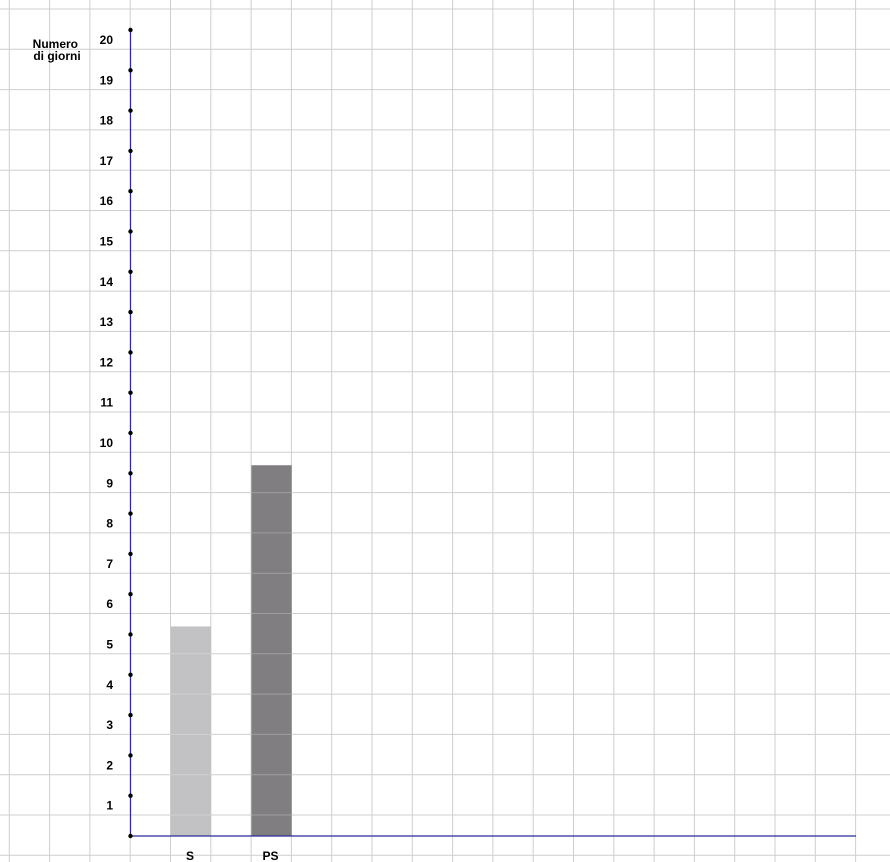 This screenshot has width=890, height=862. Describe the element at coordinates (271, 650) in the screenshot. I see `bar-ps` at that location.